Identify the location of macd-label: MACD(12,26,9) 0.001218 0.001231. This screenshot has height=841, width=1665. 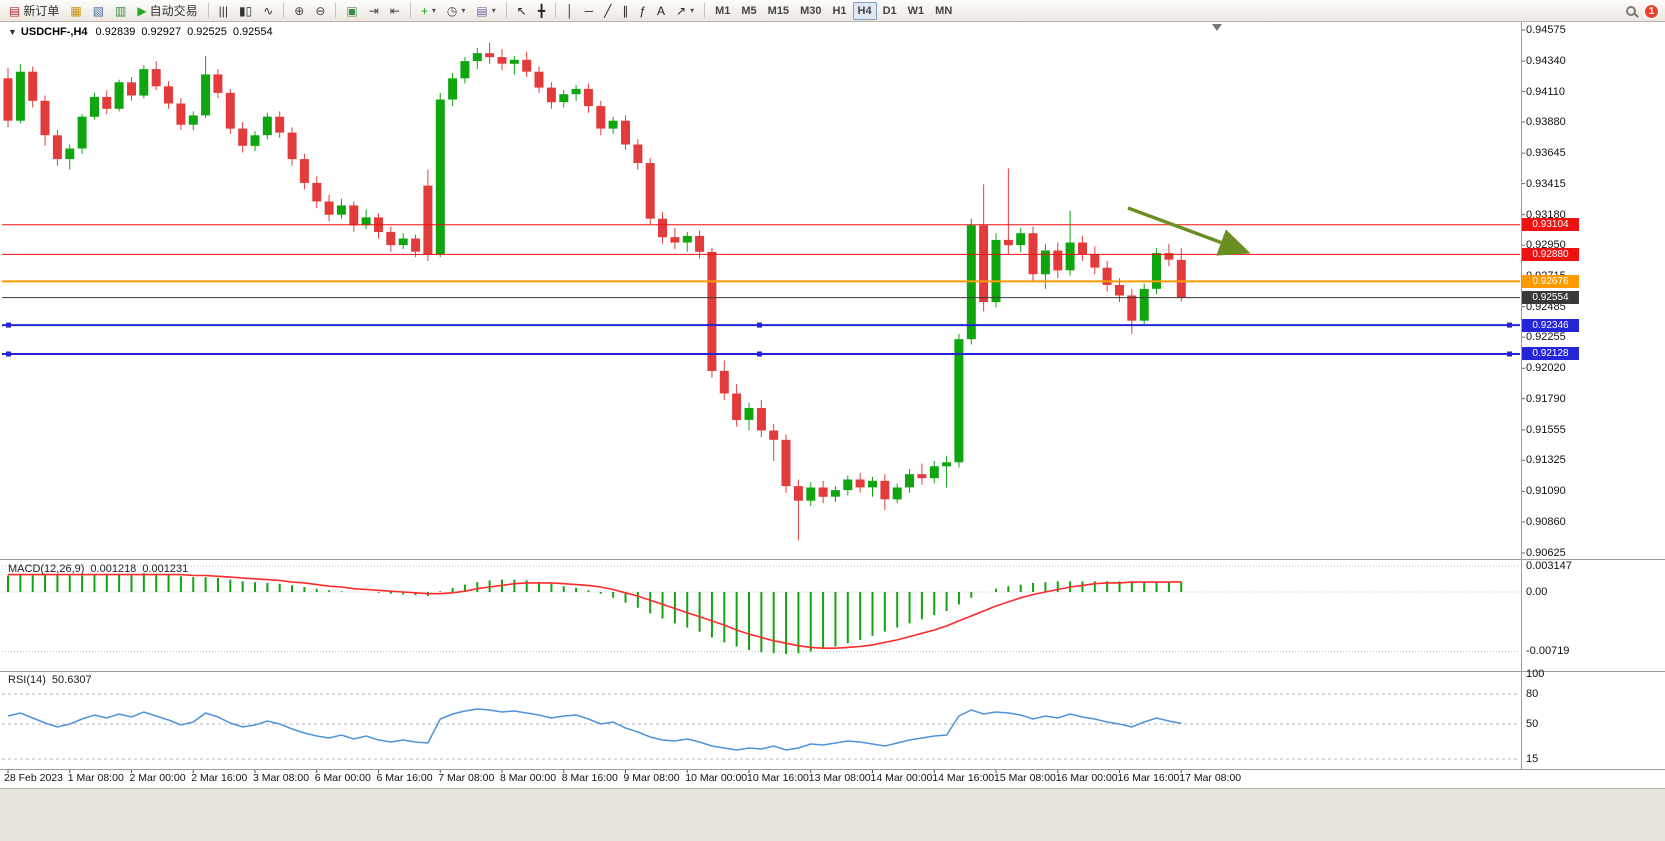
(101, 569).